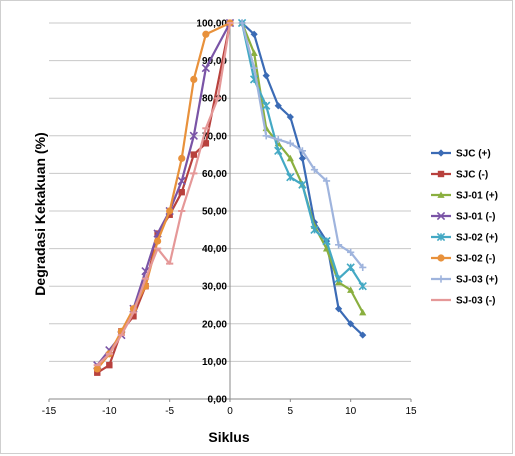 This screenshot has width=515, height=456. Describe the element at coordinates (475, 301) in the screenshot. I see `legend-label: SJ-03 (-)` at that location.